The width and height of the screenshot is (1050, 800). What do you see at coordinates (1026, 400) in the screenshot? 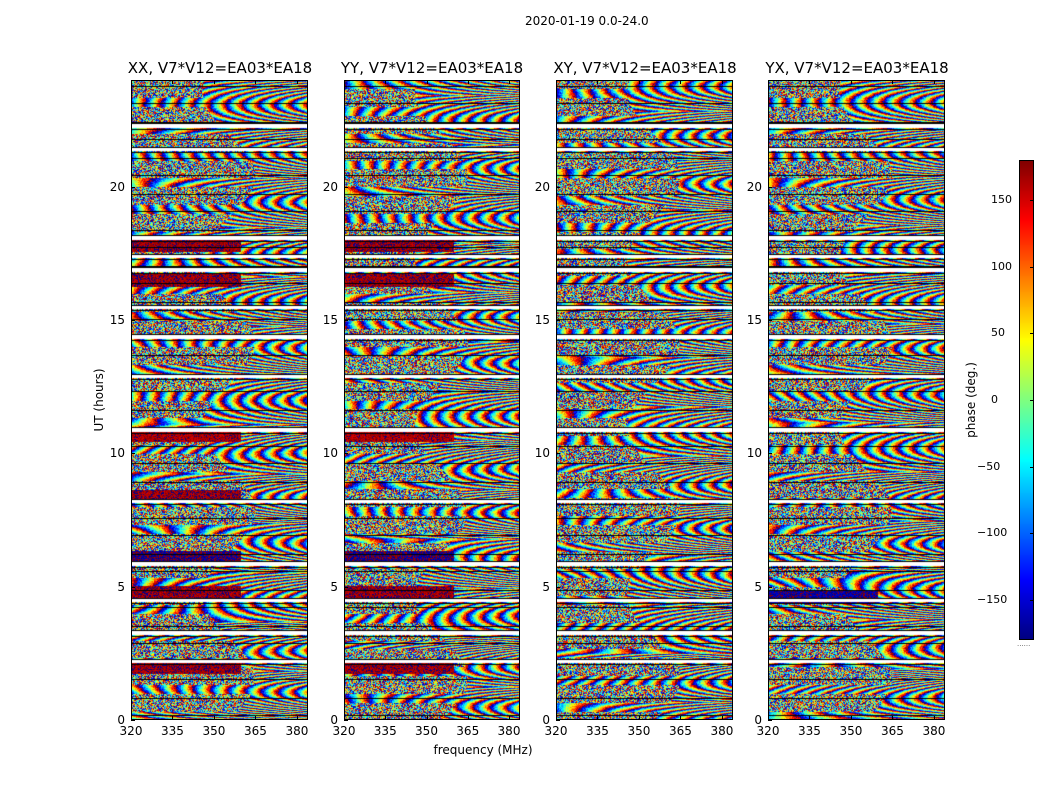
I see `colorbar` at bounding box center [1026, 400].